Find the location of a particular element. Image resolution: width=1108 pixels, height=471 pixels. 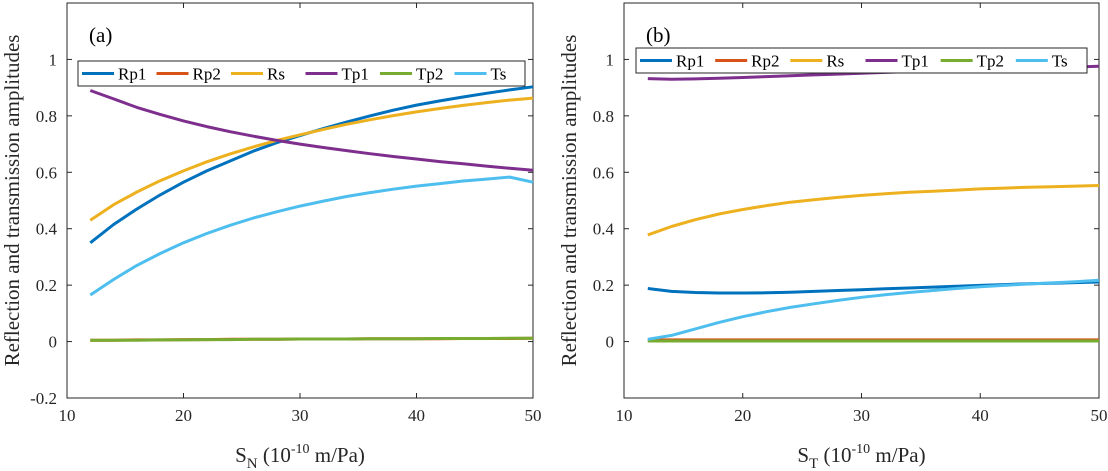

panel-b-y-tick-label: 0.6 is located at coordinates (603, 172).